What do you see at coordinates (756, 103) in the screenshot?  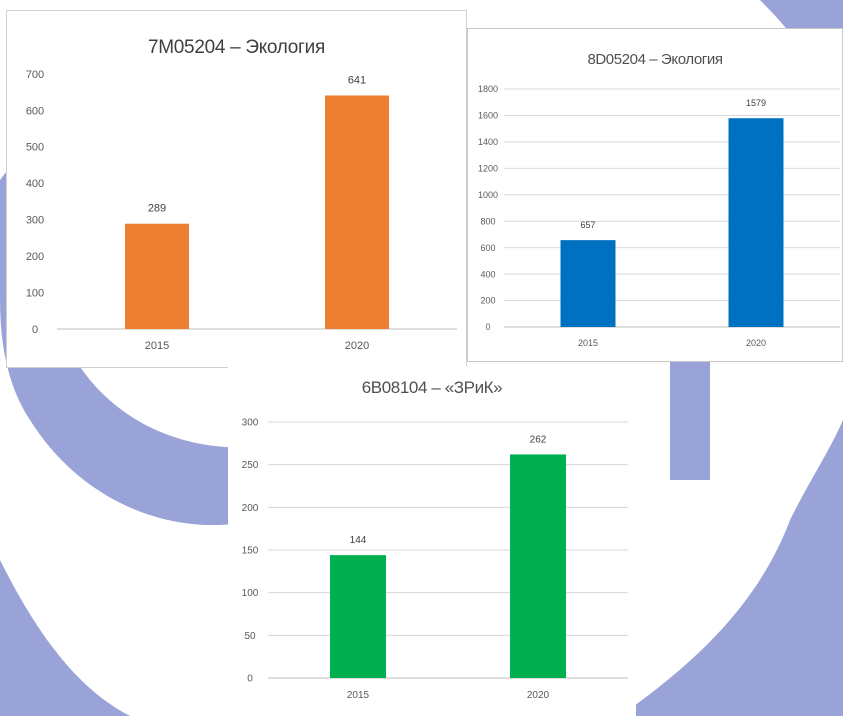 I see `data-label-8d05204-2020: 1579` at bounding box center [756, 103].